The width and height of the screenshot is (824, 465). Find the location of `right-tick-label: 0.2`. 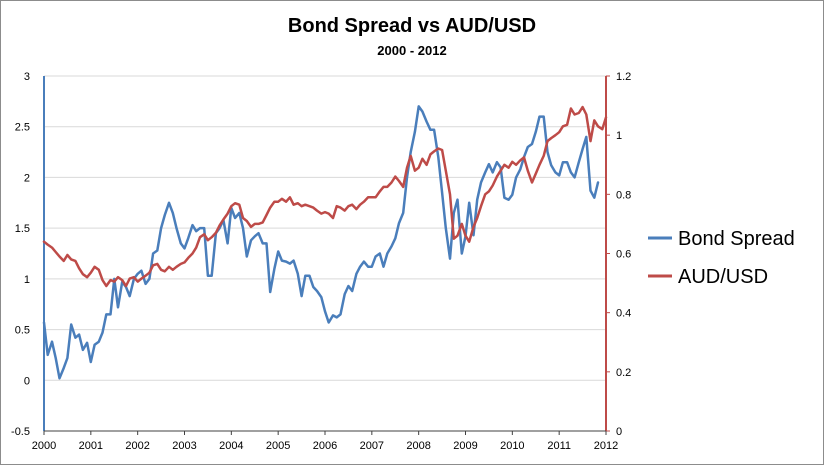

right-tick-label: 0.2 is located at coordinates (623, 373).